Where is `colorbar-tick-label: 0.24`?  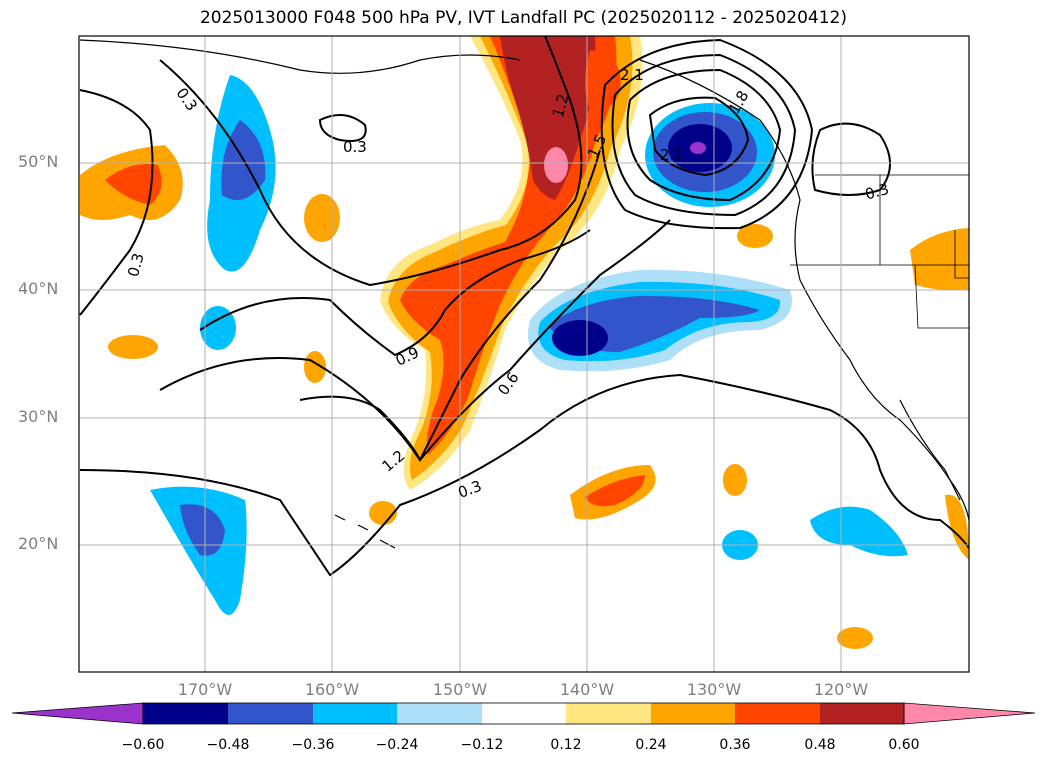
colorbar-tick-label: 0.24 is located at coordinates (651, 745).